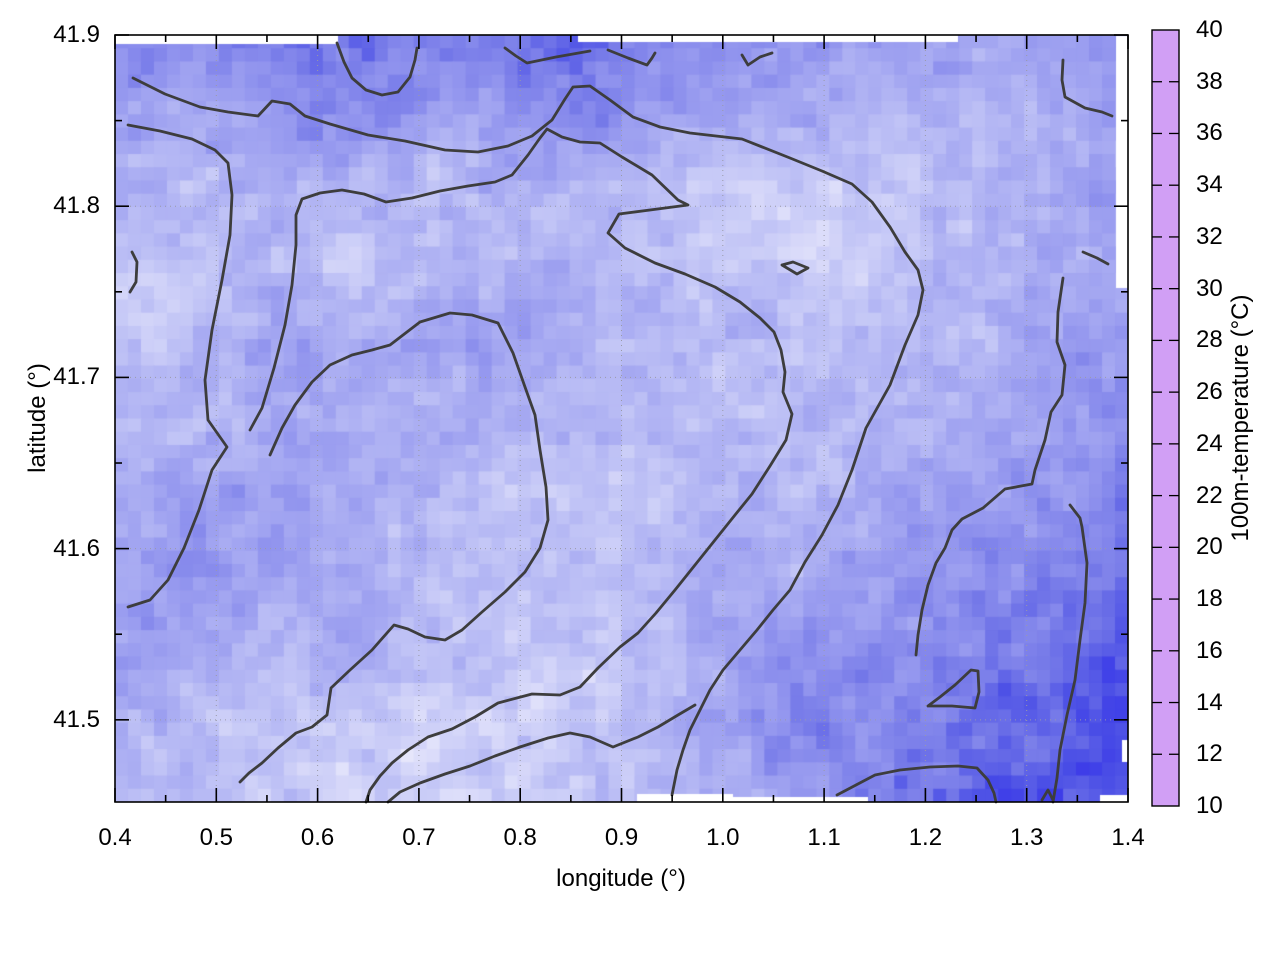 The height and width of the screenshot is (960, 1280). Describe the element at coordinates (1209, 702) in the screenshot. I see `colorbar-tick-label: 14` at that location.